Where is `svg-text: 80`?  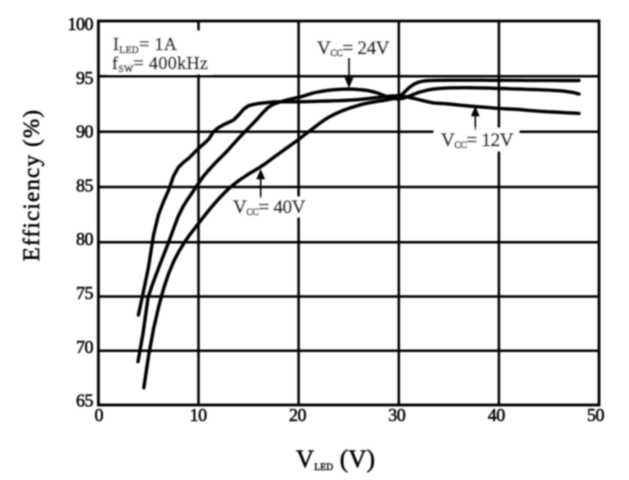 svg-text: 80 is located at coordinates (85, 239).